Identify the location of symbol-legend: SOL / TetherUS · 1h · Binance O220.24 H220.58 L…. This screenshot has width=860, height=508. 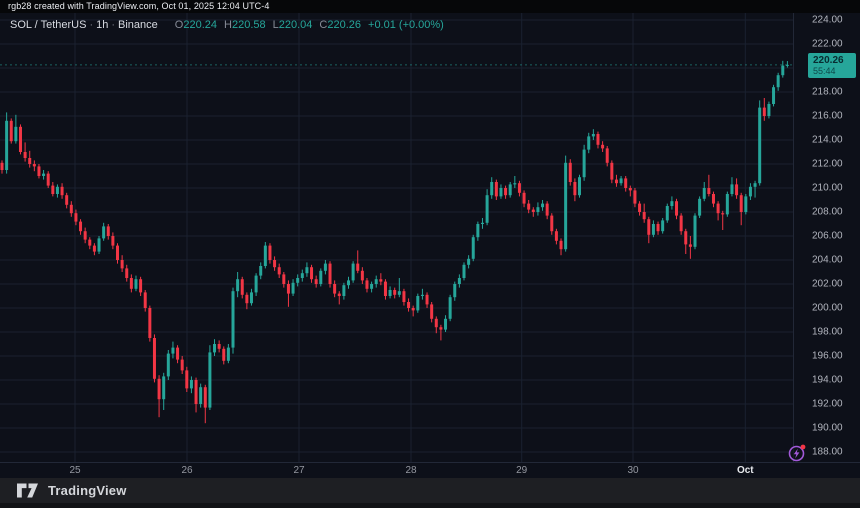
(227, 25).